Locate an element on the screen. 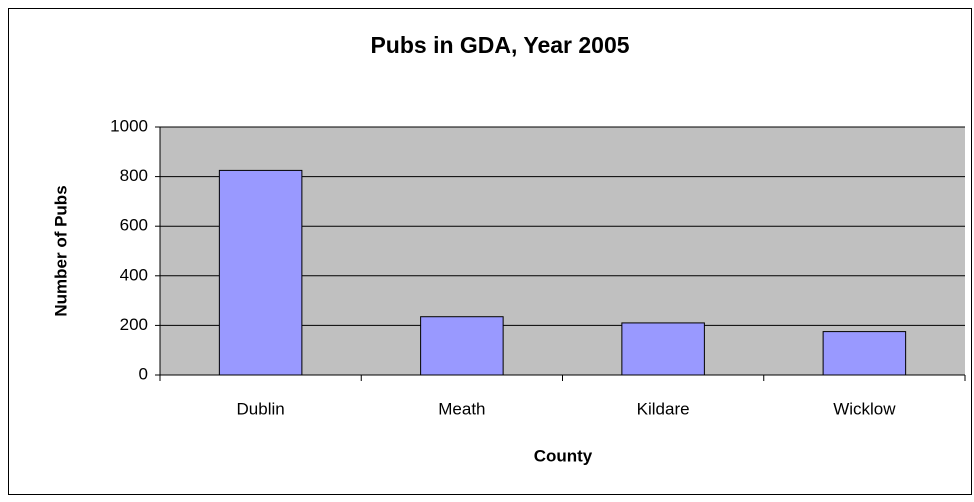  y-tick-label: 200 is located at coordinates (134, 324).